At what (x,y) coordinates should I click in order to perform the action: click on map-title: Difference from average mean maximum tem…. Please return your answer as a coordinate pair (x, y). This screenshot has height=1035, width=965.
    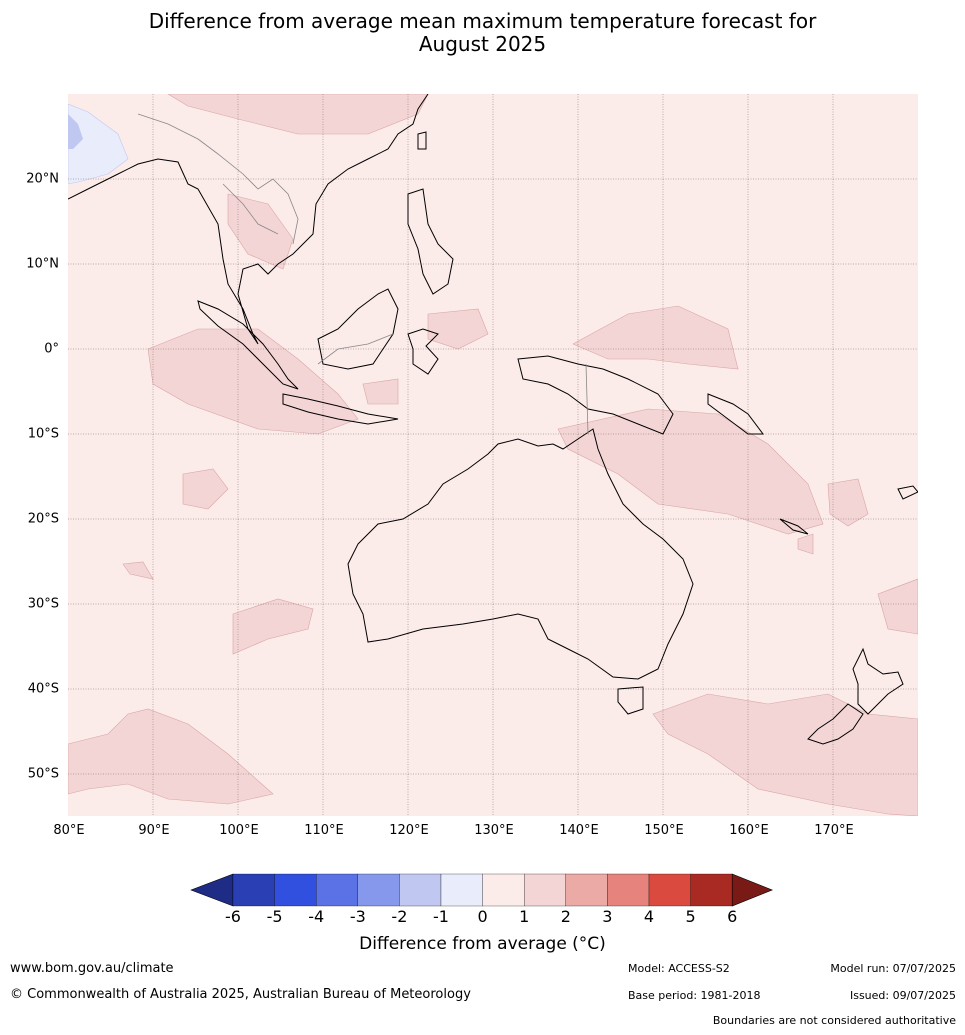
    Looking at the image, I should click on (482, 33).